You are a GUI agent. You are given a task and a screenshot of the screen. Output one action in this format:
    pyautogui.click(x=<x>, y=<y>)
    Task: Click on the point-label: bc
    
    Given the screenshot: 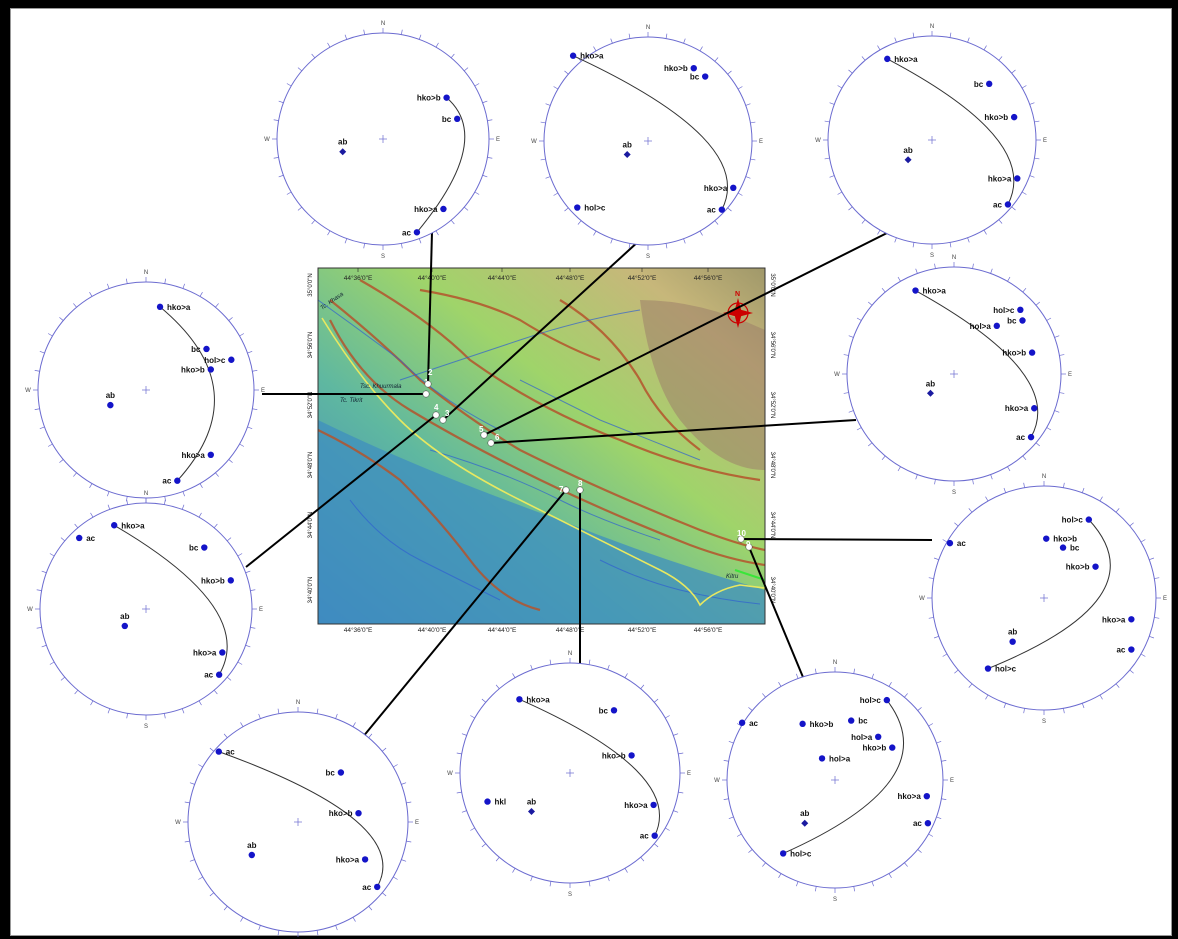 What is the action you would take?
    pyautogui.click(x=196, y=349)
    